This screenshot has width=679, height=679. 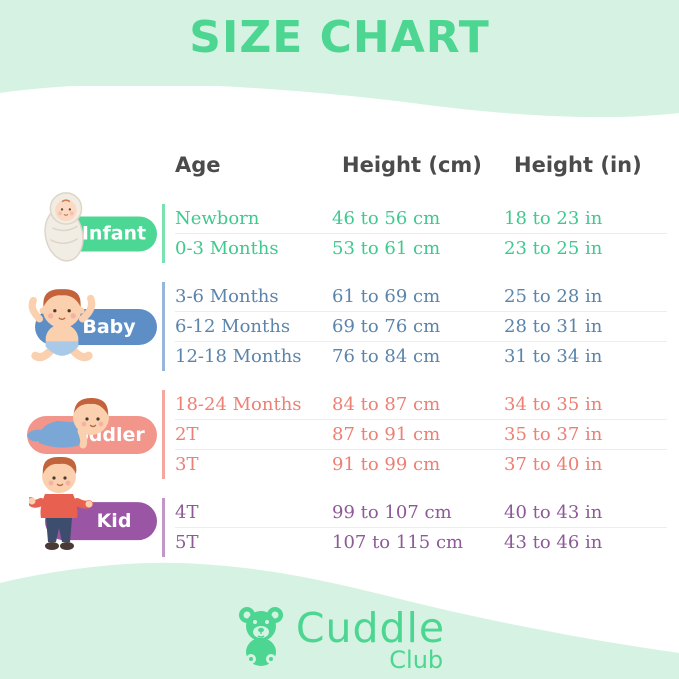 What do you see at coordinates (217, 218) in the screenshot?
I see `age-cell: Newborn` at bounding box center [217, 218].